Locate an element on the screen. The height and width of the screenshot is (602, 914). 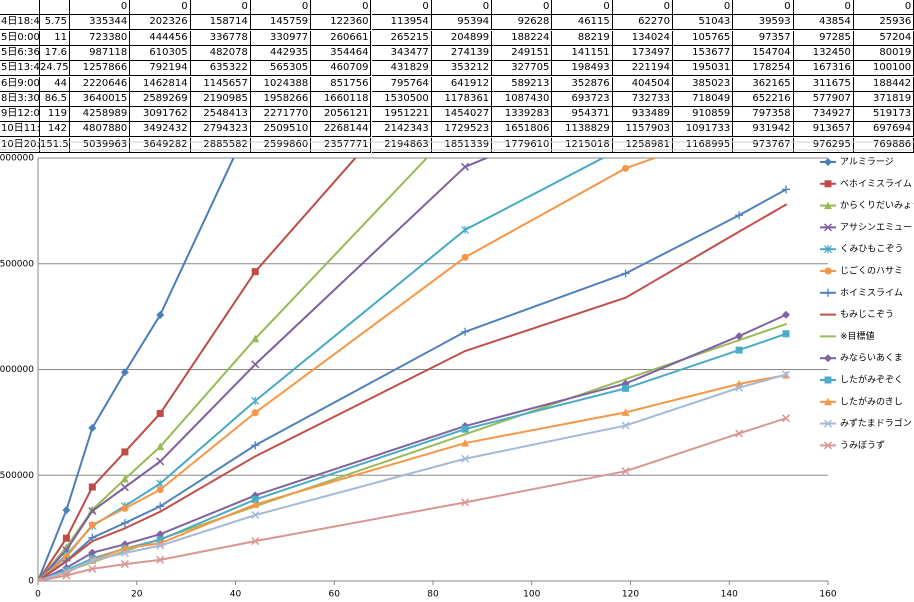
y-tick-label: 500000 is located at coordinates (17, 476).